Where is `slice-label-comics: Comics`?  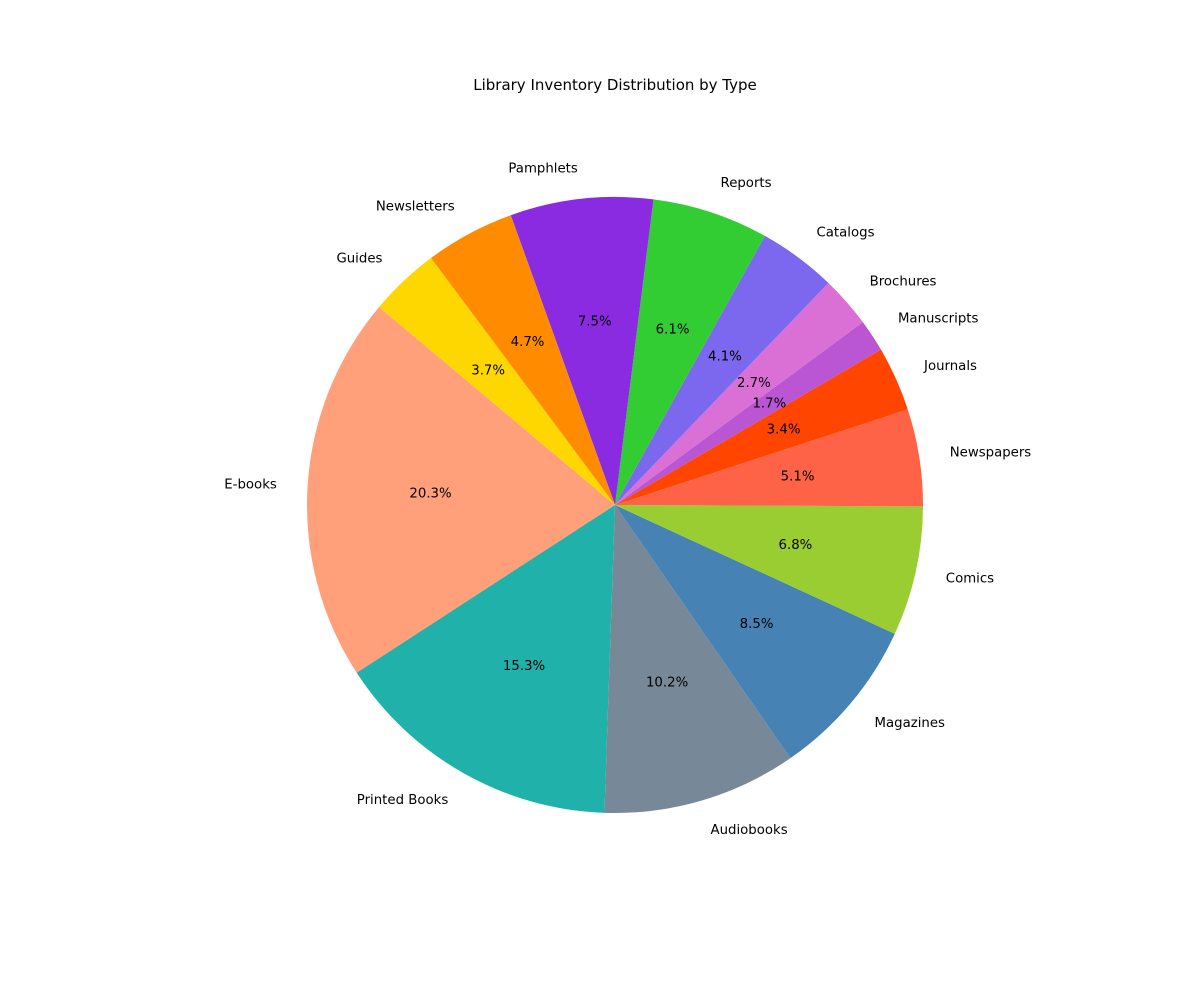 slice-label-comics: Comics is located at coordinates (970, 578).